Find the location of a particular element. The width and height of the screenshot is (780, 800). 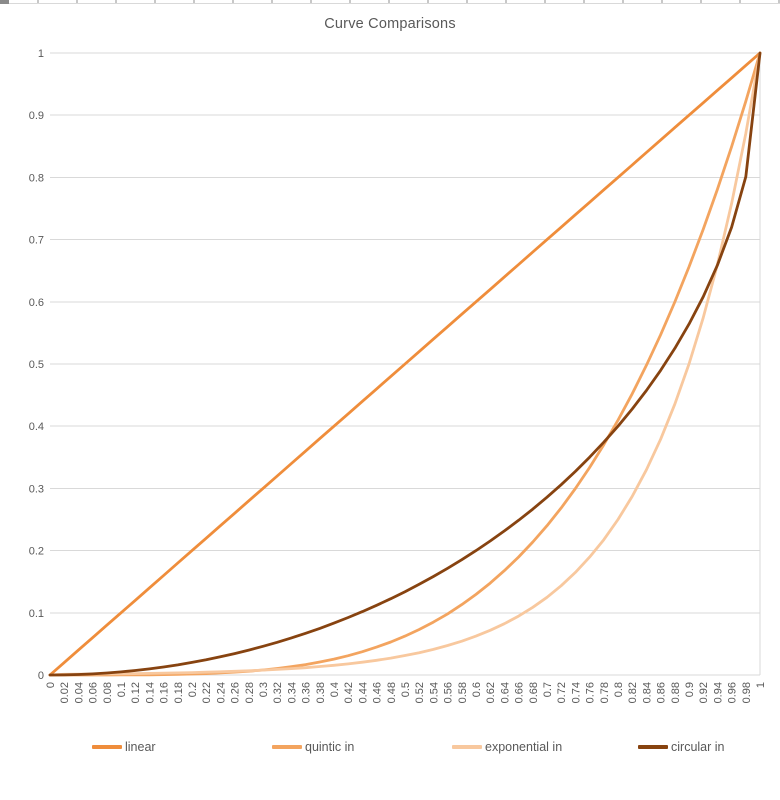

x-axis-tick-label: 0.1 is located at coordinates (122, 689).